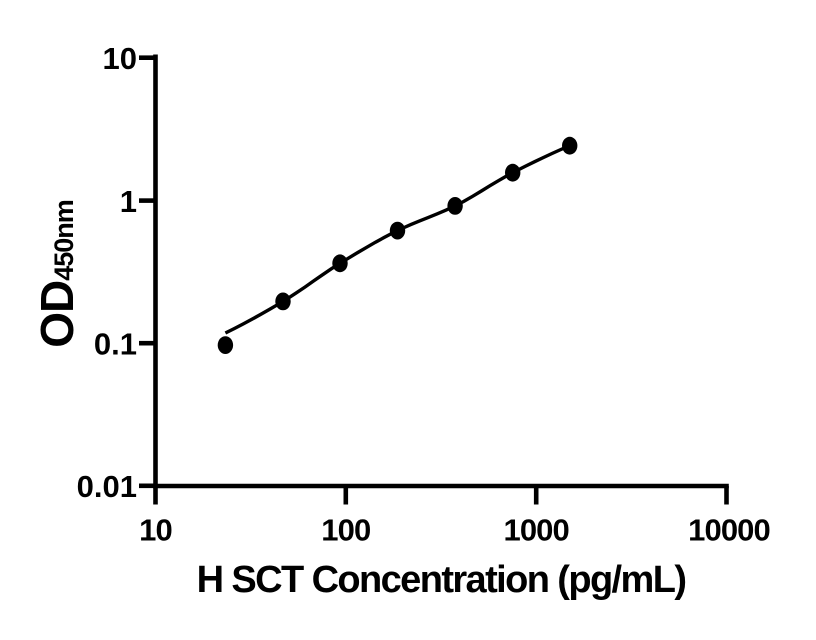  I want to click on svg-text: 10000, so click(729, 529).